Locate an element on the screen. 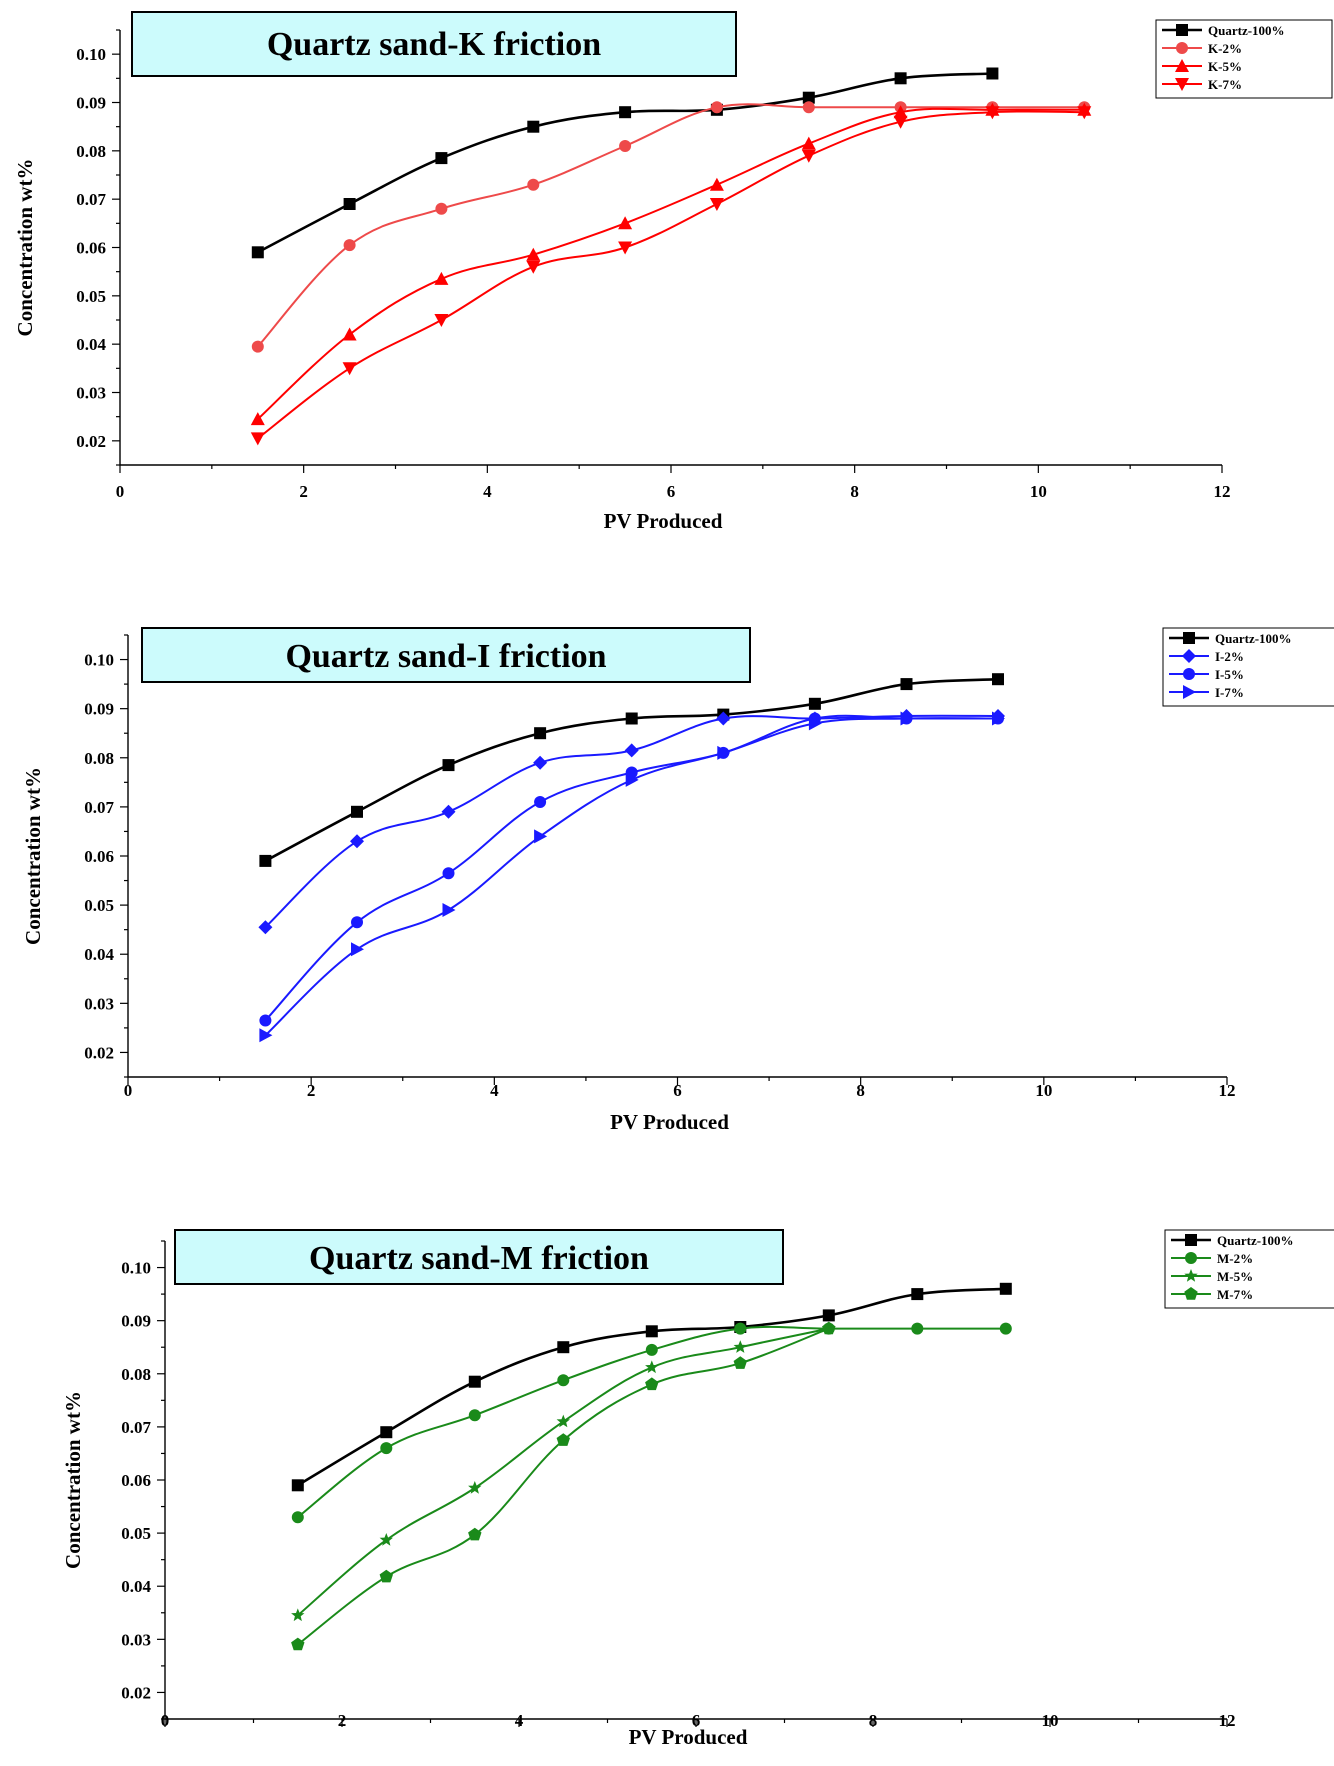 This screenshot has width=1334, height=1766. series-i-2- is located at coordinates (631, 822).